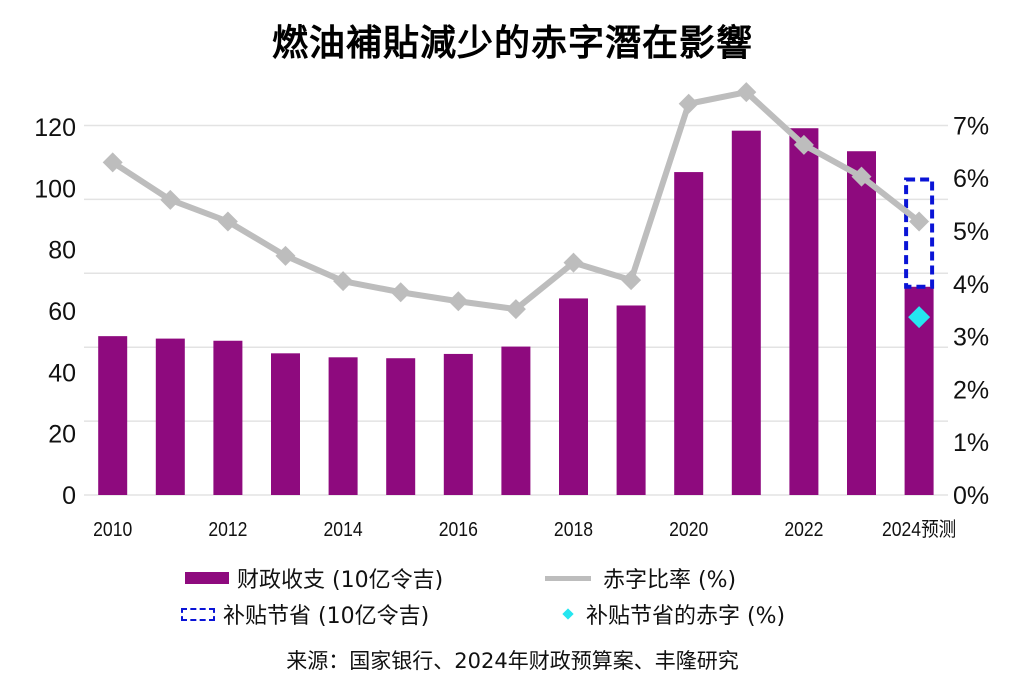 This screenshot has height=690, width=1025. I want to click on x-axis-tick-label: 2010, so click(112, 529).